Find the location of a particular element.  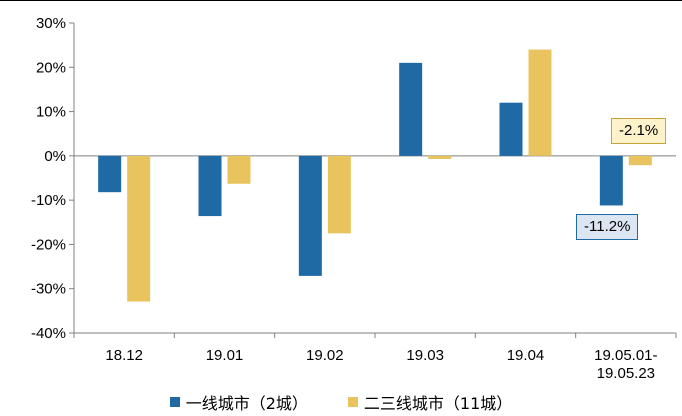

y-tick-label: 20% is located at coordinates (51, 67).